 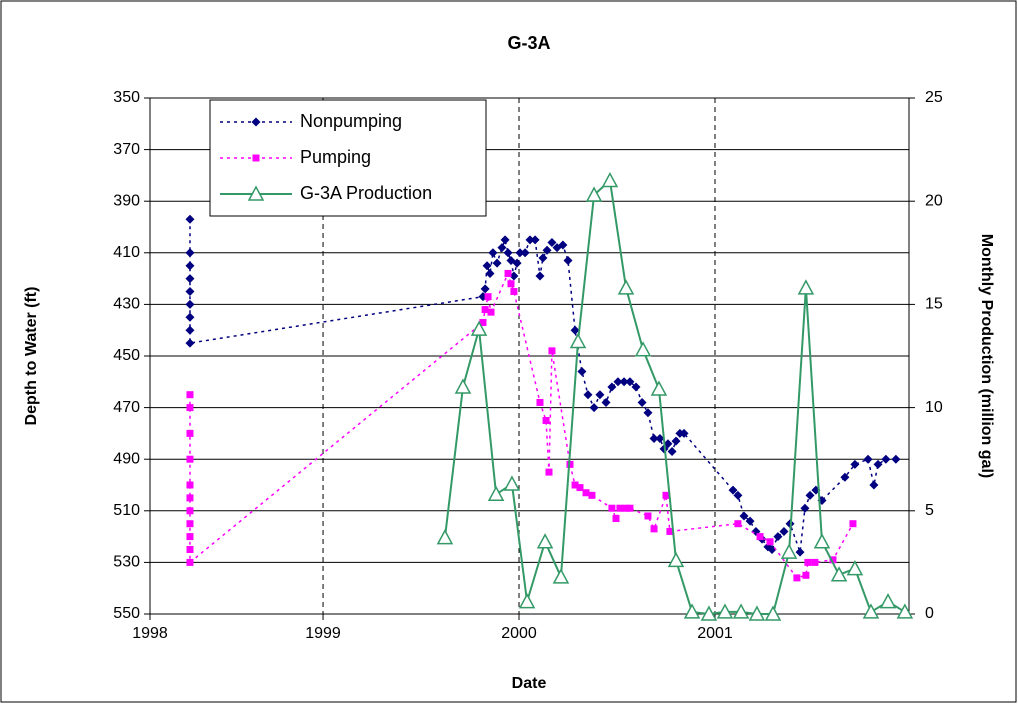 What do you see at coordinates (126, 97) in the screenshot?
I see `y-tick-label: 350` at bounding box center [126, 97].